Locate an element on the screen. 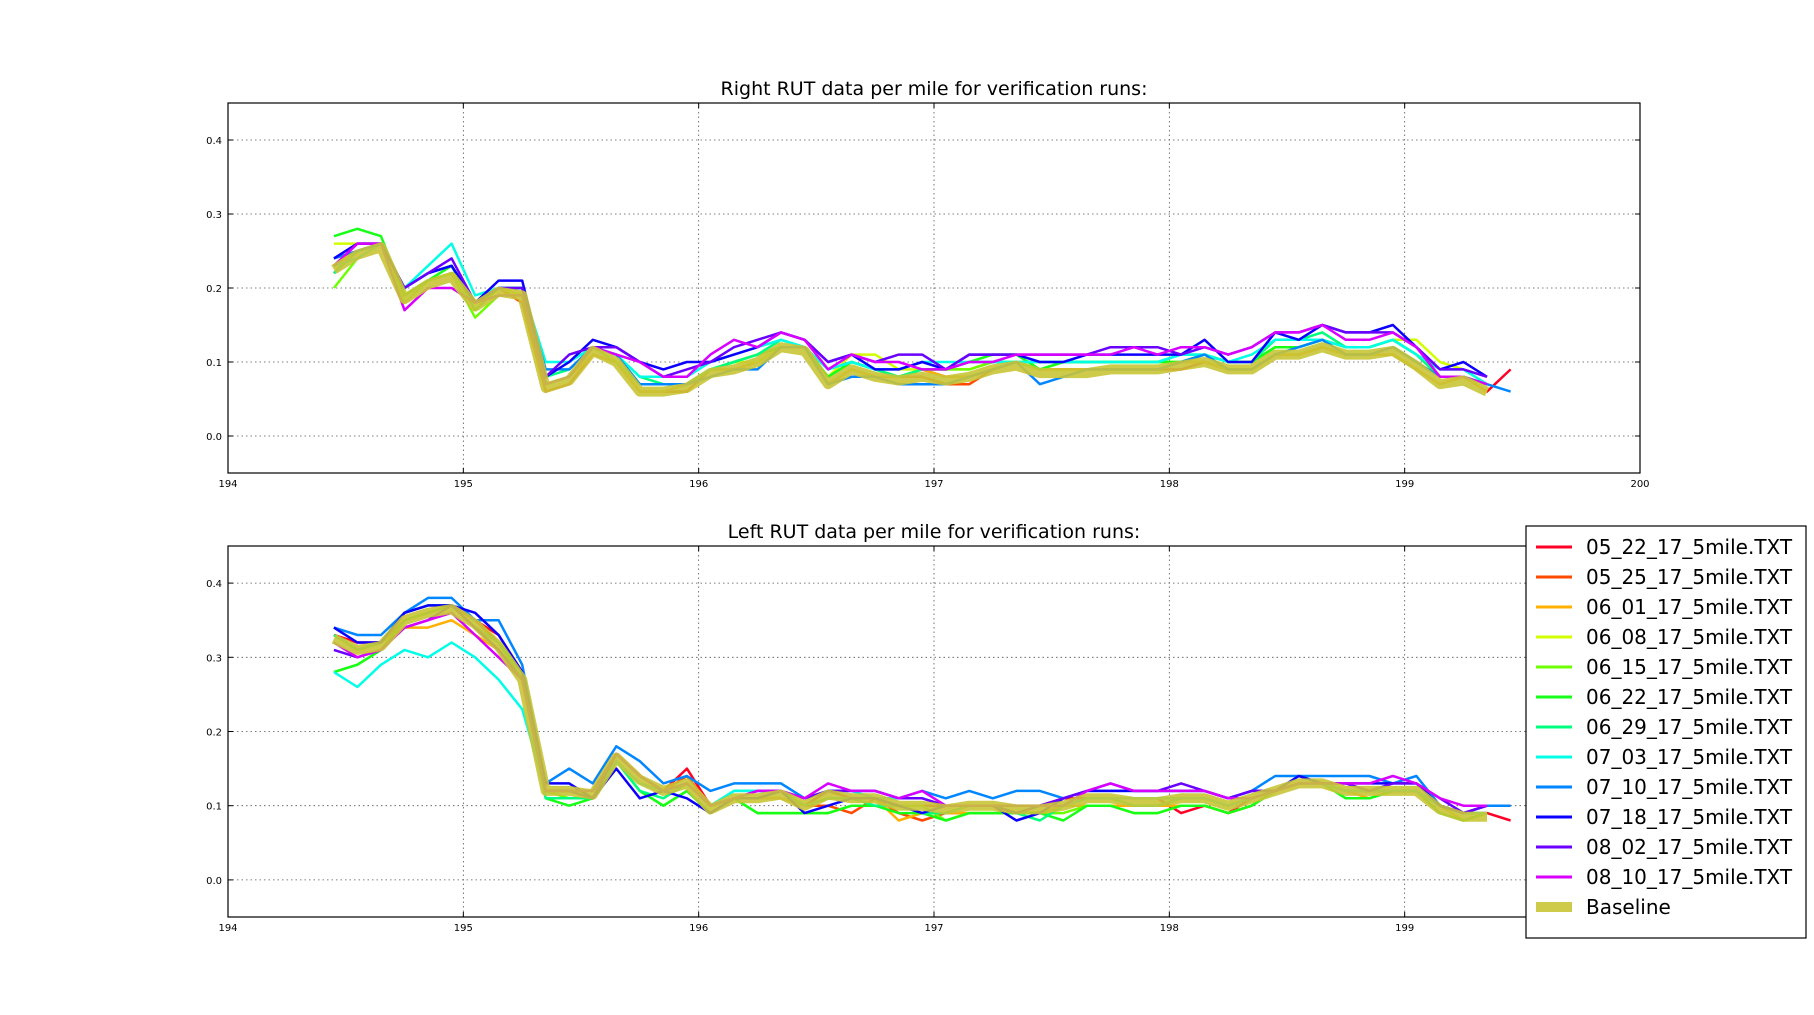 This screenshot has width=1814, height=1015. right-rut-x-tick-label: 199 is located at coordinates (1404, 484).